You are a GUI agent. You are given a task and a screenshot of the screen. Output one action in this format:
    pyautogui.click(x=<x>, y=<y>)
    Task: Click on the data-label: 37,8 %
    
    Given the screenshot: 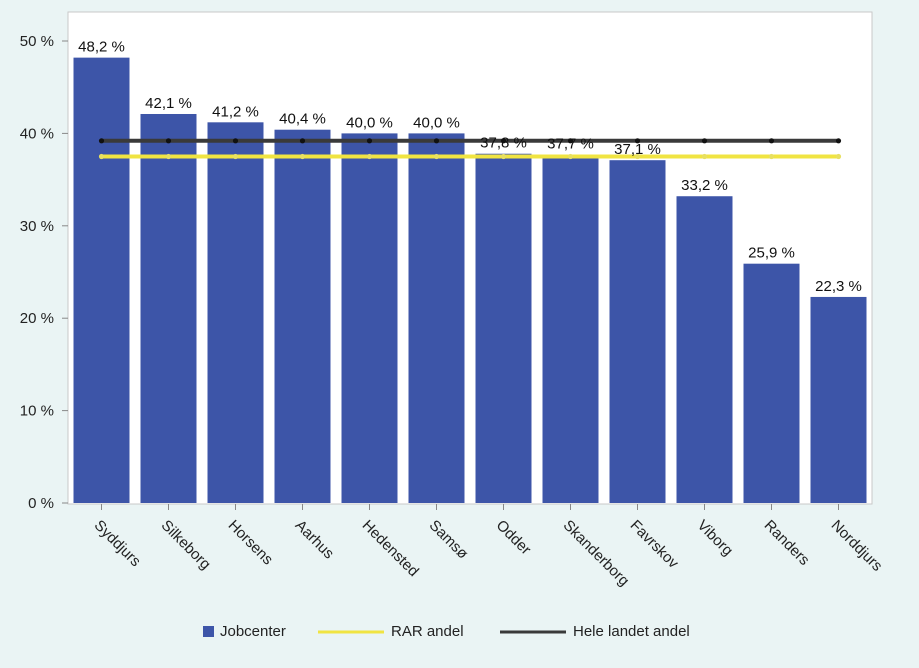 What is the action you would take?
    pyautogui.click(x=503, y=143)
    